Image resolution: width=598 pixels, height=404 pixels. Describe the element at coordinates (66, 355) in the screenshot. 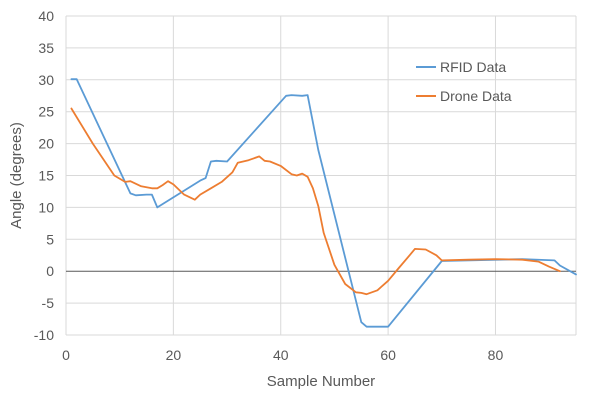

I see `x-tick-label: 0` at that location.